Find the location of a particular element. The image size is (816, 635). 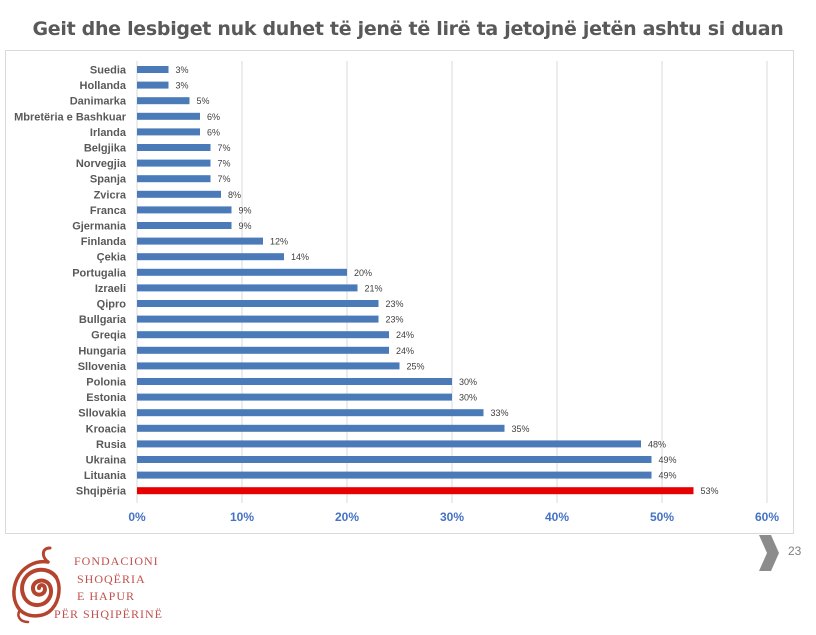

x-tick-label: 10% is located at coordinates (242, 517).